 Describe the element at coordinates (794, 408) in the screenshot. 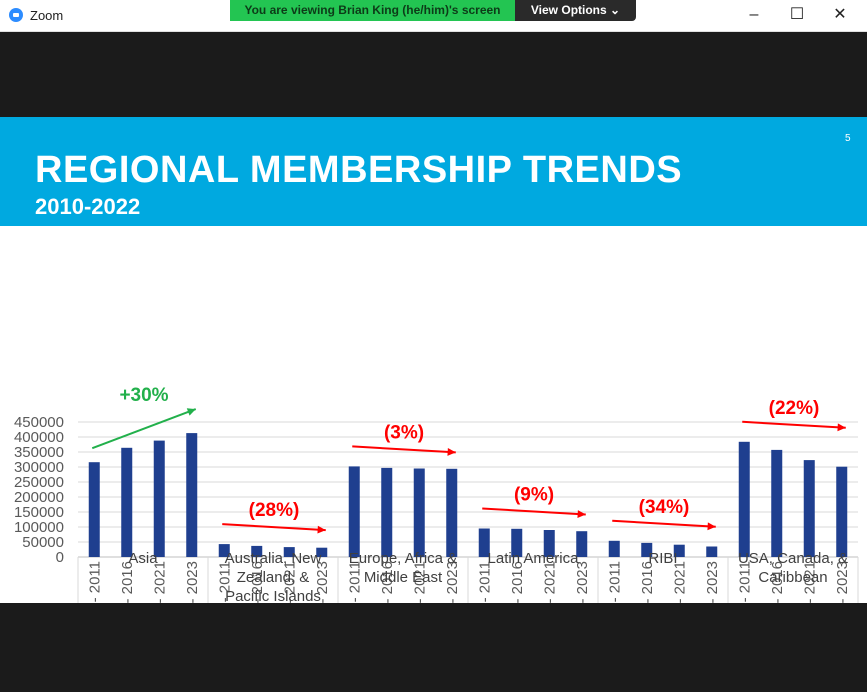

I see `trend-label: (22%)` at that location.